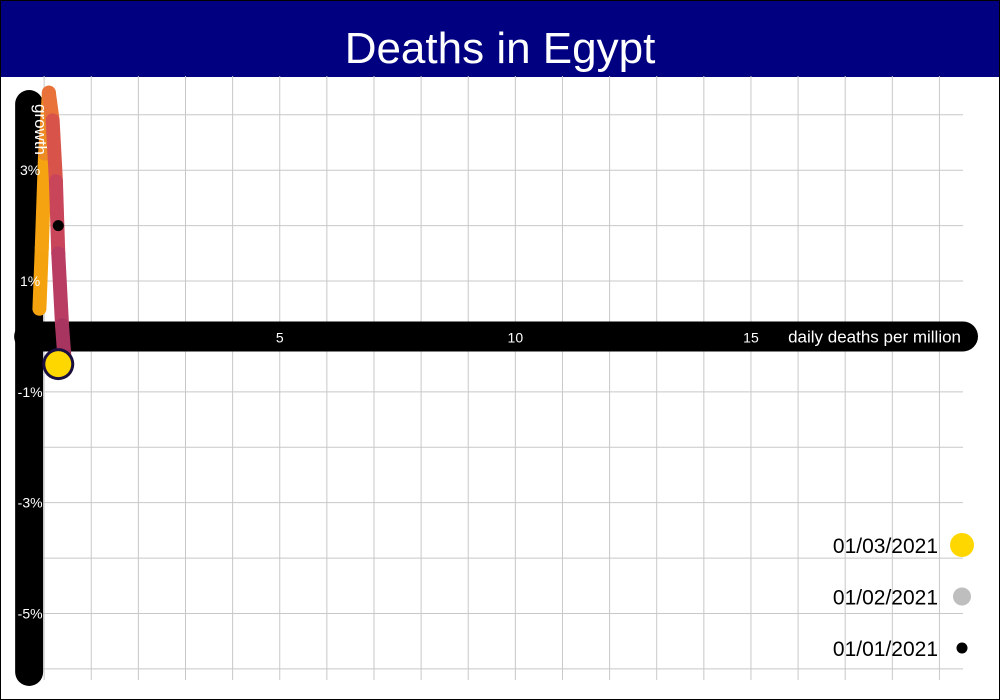  Describe the element at coordinates (30, 503) in the screenshot. I see `y-tick-label: -3%` at that location.